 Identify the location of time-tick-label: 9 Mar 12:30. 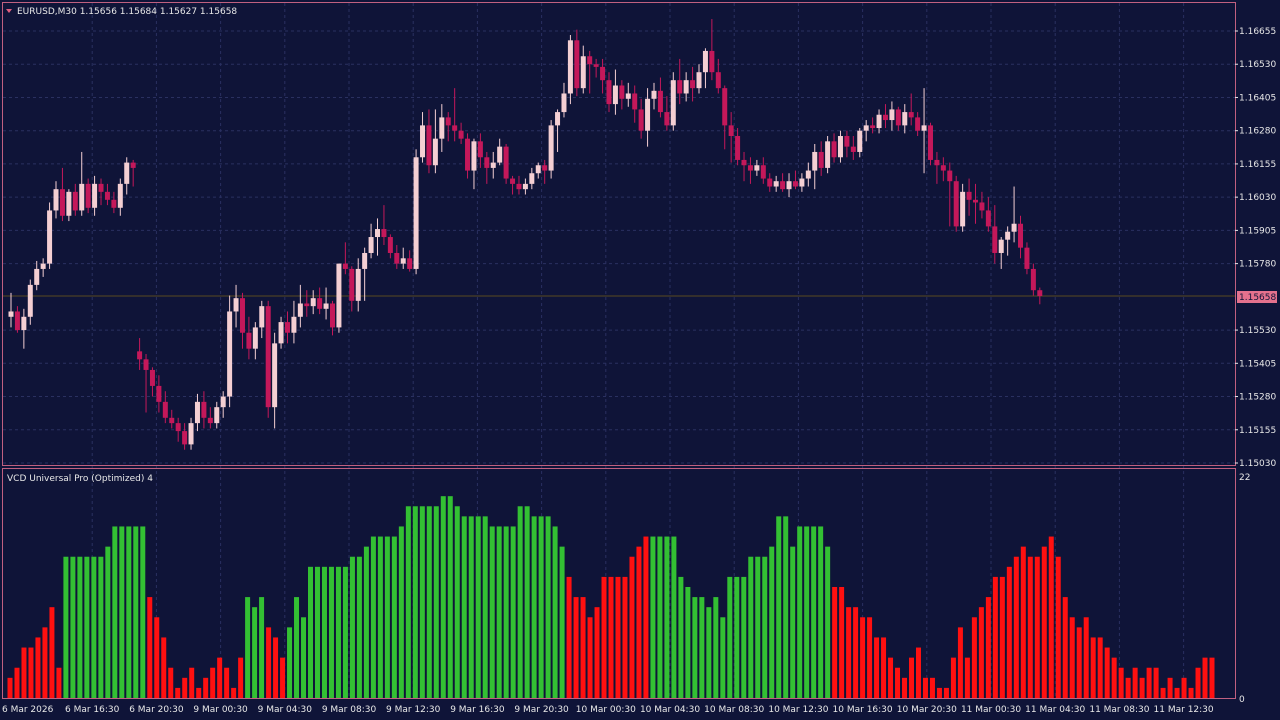
(413, 710).